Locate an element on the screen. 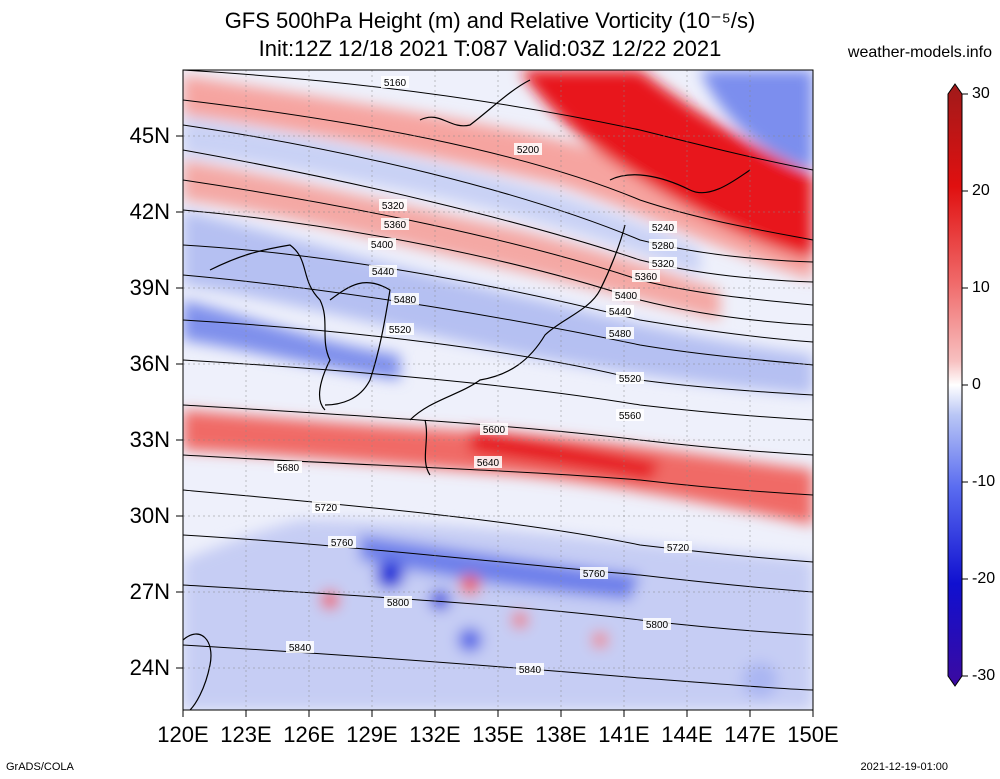 Image resolution: width=1000 pixels, height=779 pixels. contour-label: 5560 is located at coordinates (630, 416).